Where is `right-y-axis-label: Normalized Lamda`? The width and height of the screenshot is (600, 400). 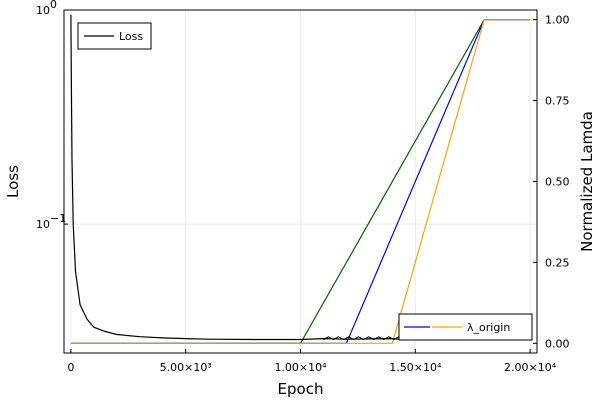 right-y-axis-label: Normalized Lamda is located at coordinates (587, 181).